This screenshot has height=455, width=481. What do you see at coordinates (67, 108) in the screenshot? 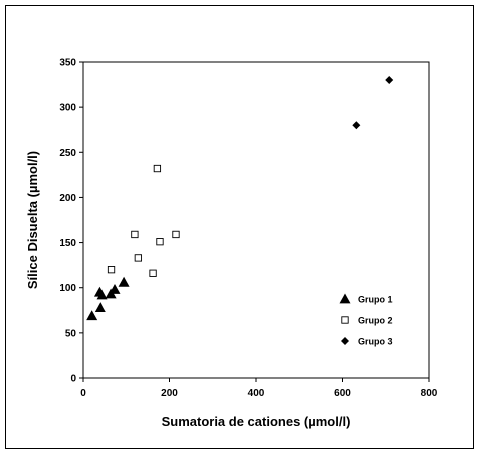
I see `y-tick-label: 300` at bounding box center [67, 108].